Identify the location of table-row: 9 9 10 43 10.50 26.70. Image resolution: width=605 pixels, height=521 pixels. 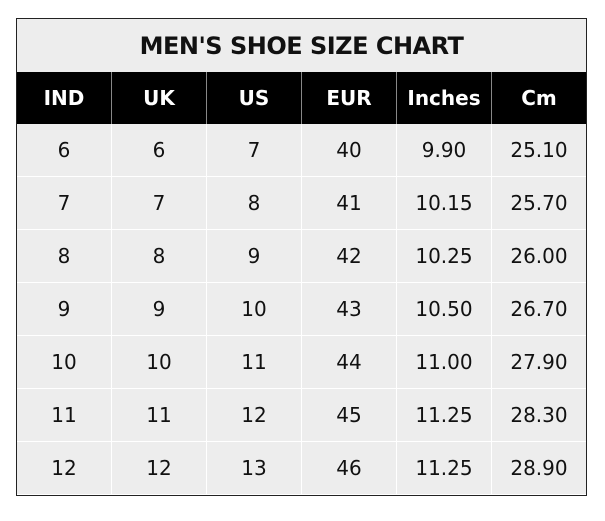
(301, 309).